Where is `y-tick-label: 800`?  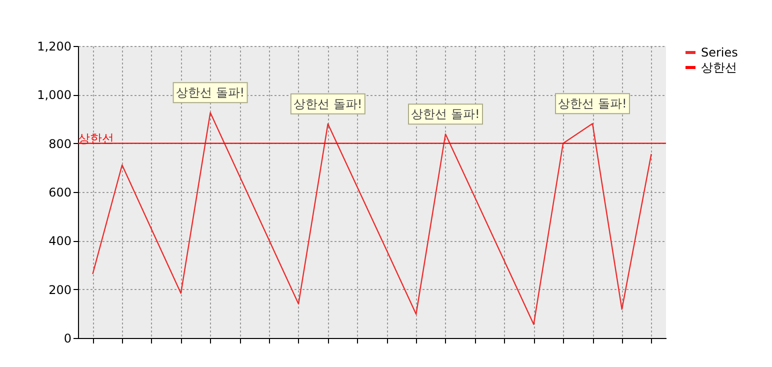 y-tick-label: 800 is located at coordinates (60, 143).